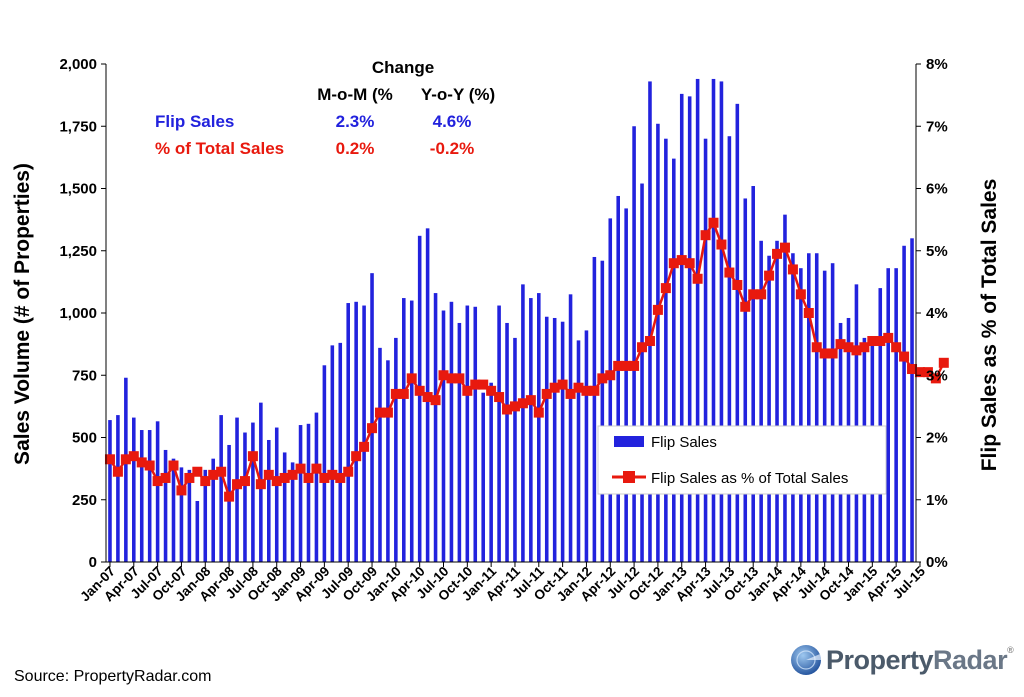  What do you see at coordinates (629, 441) in the screenshot?
I see `legend-bar-swatch` at bounding box center [629, 441].